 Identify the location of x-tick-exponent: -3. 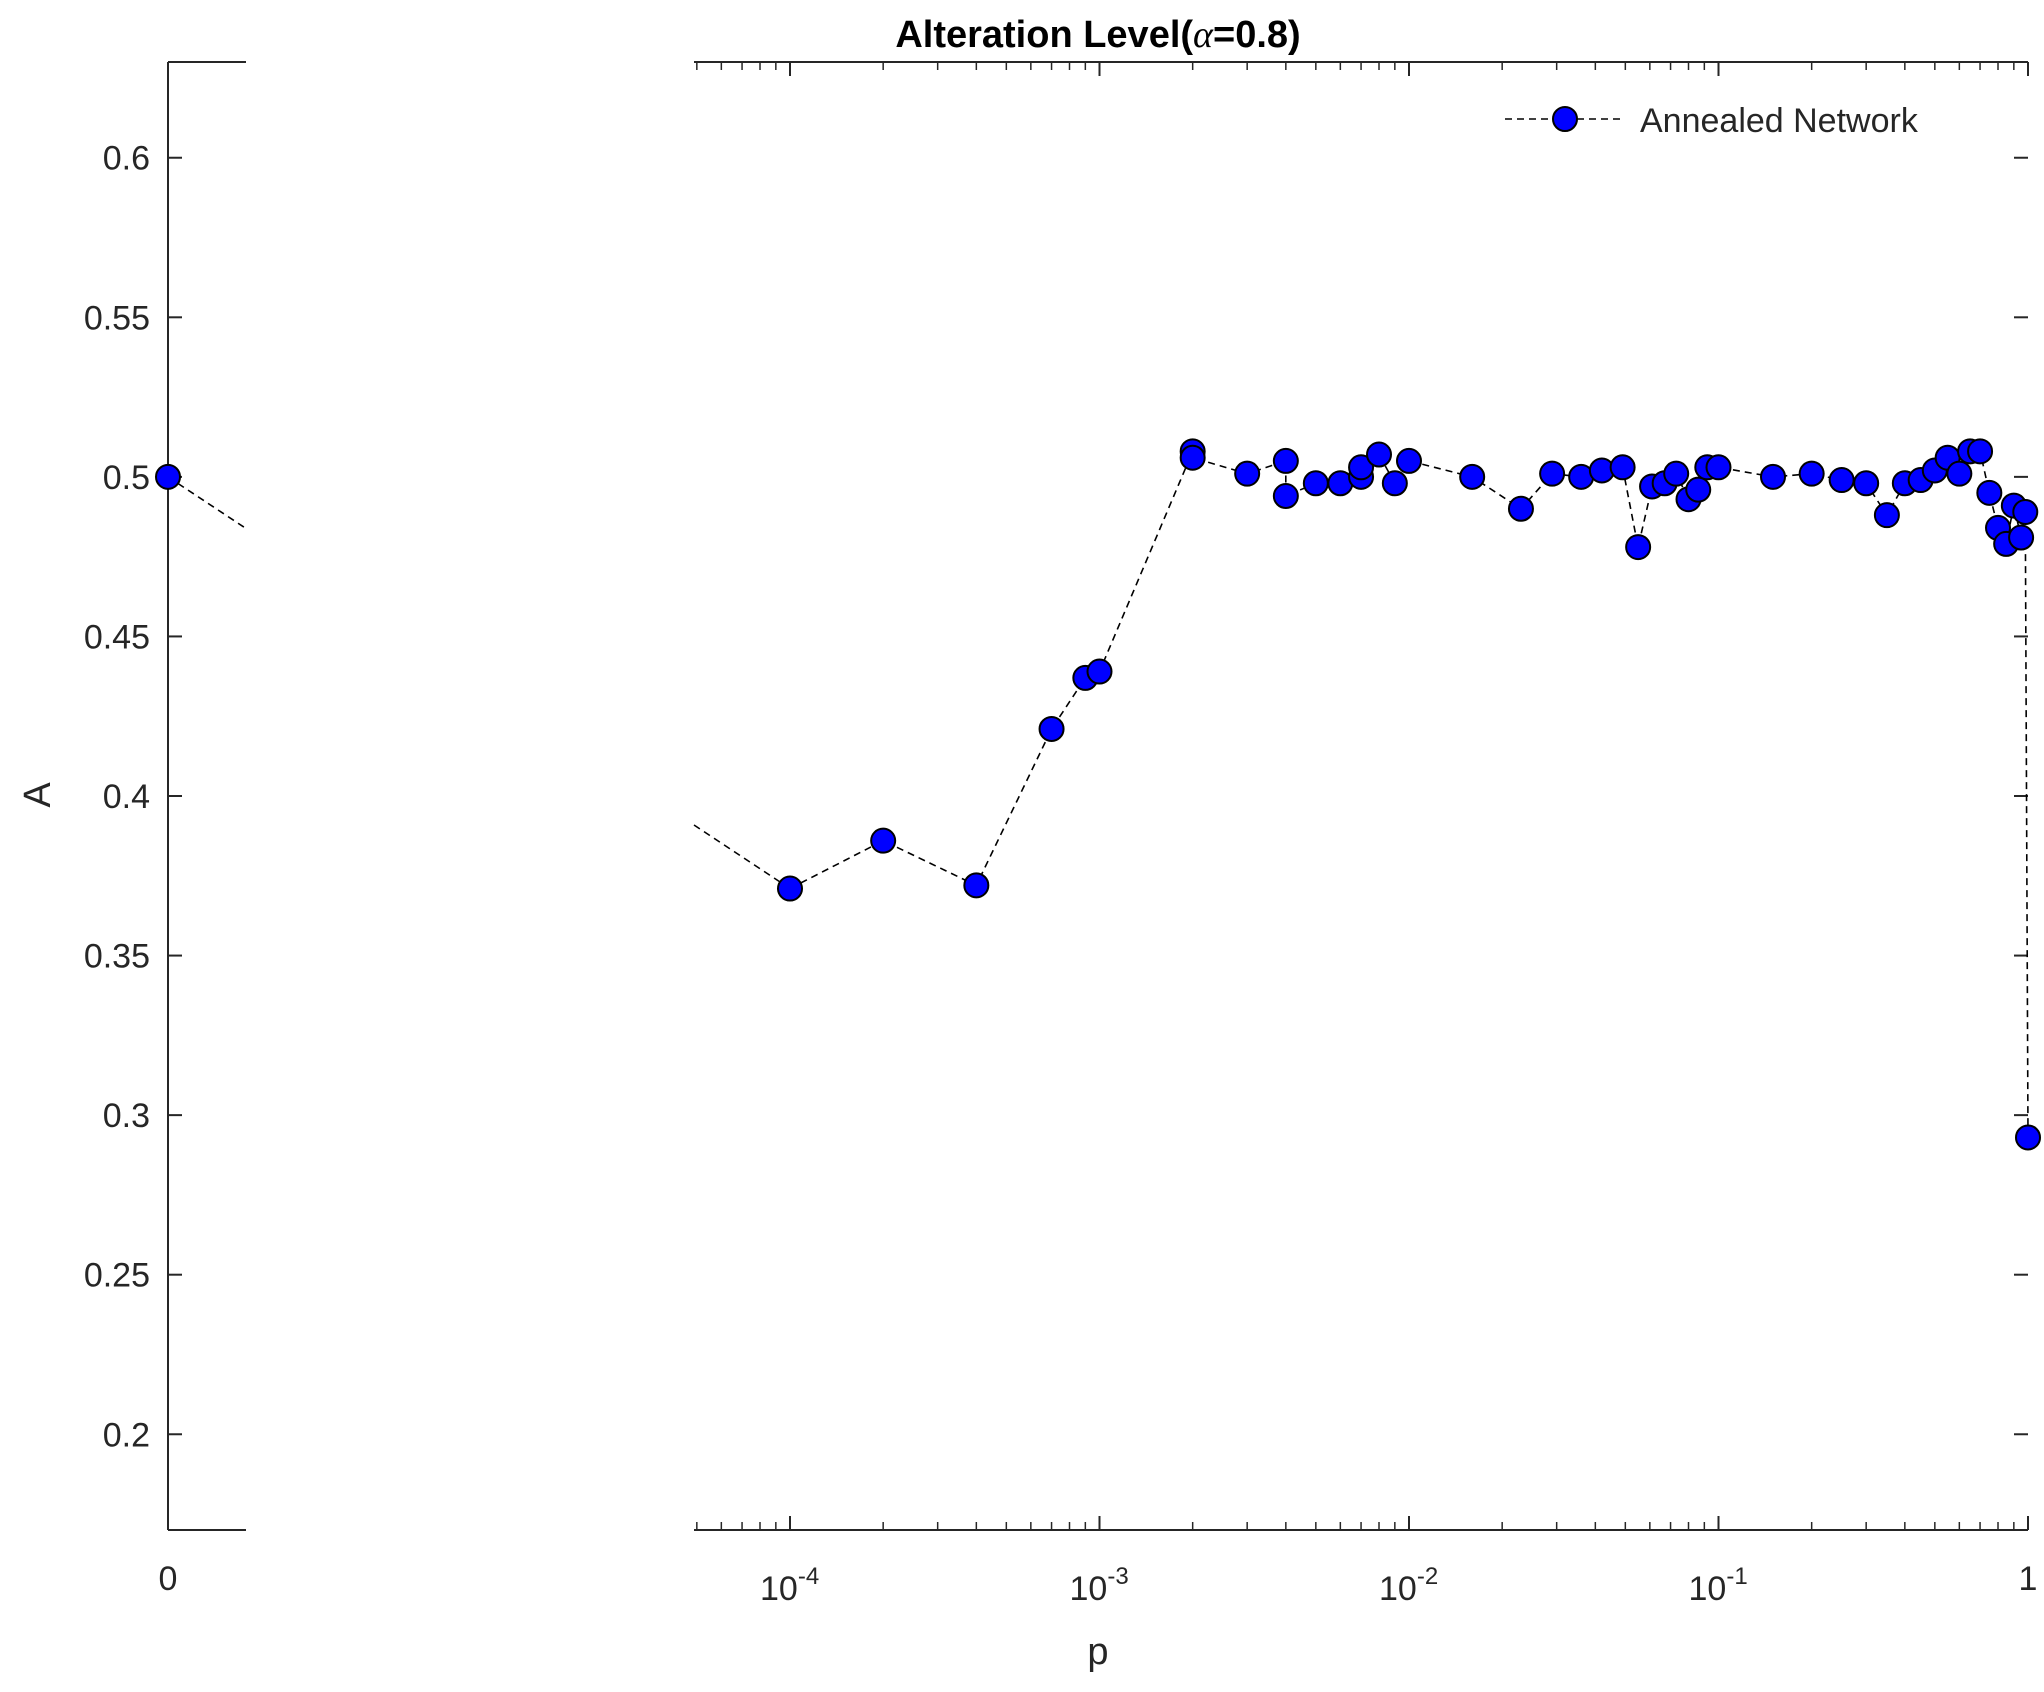
(1117, 1576).